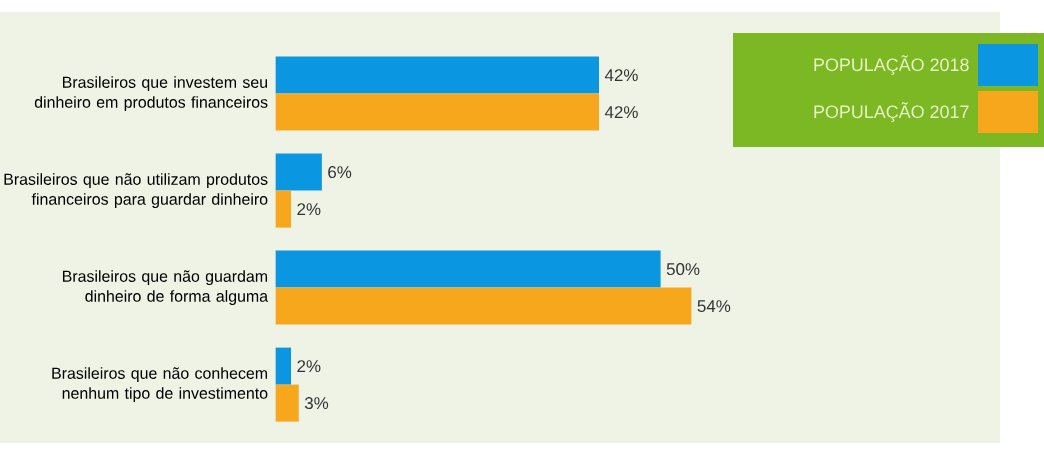 Image resolution: width=1044 pixels, height=455 pixels. What do you see at coordinates (136, 190) in the screenshot?
I see `y-tick-label: Brasileiros que não utilizam produtos financeiros para guardar dinheiro` at bounding box center [136, 190].